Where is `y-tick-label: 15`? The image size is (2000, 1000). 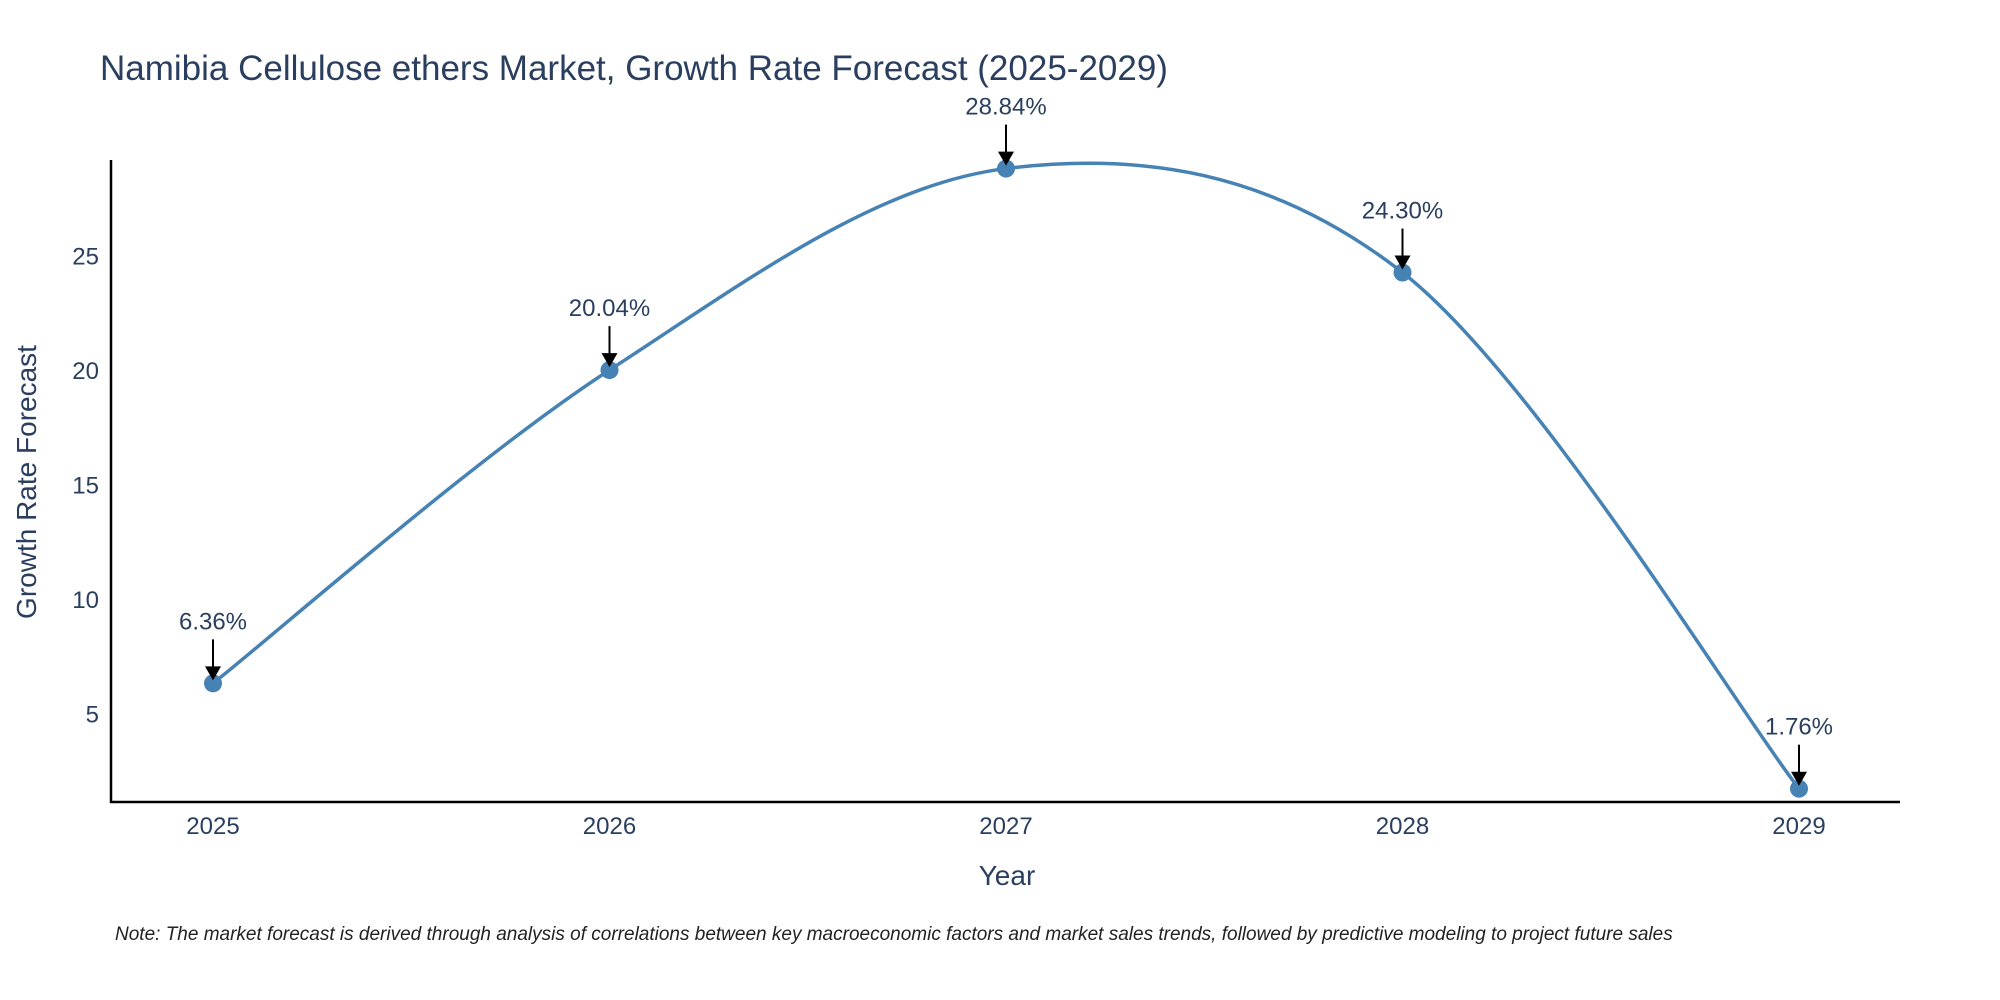
y-tick-label: 15 is located at coordinates (85, 486).